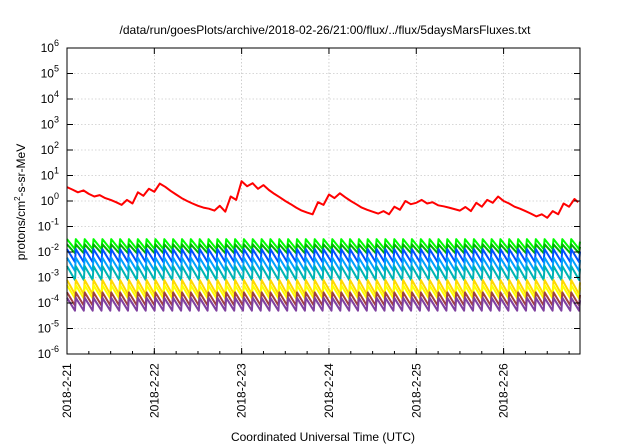 The image size is (640, 448). Describe the element at coordinates (504, 390) in the screenshot. I see `x-tick-label: 2018-2-26` at that location.